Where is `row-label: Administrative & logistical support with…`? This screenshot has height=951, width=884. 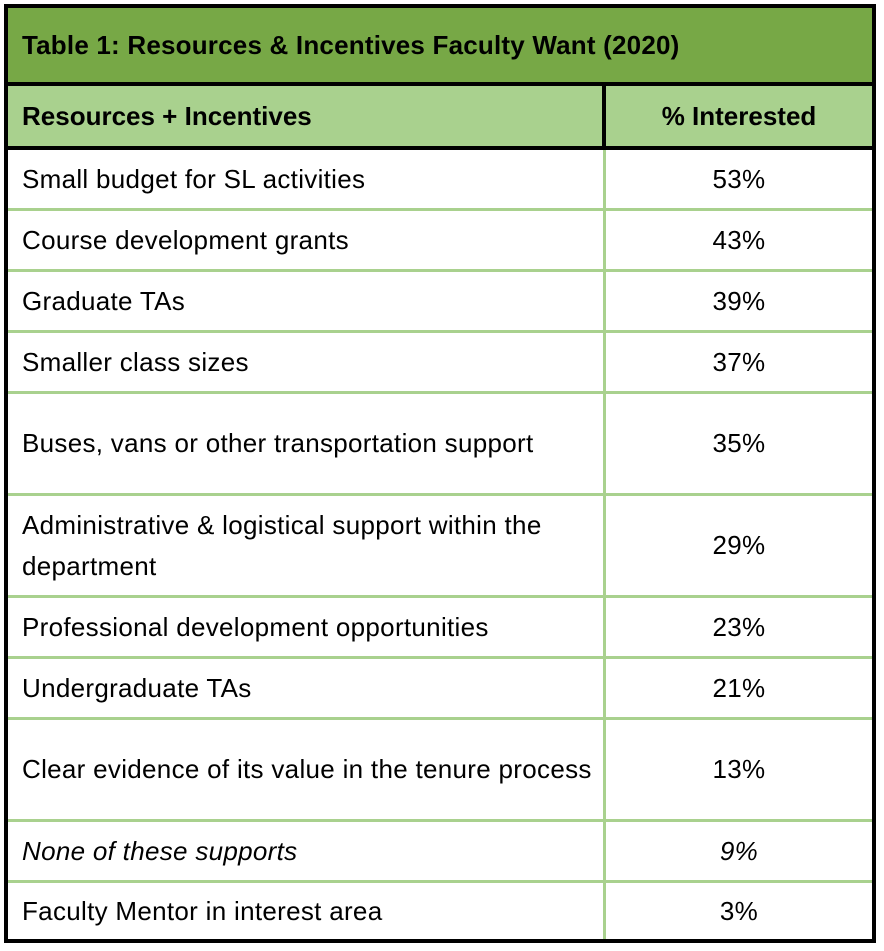 row-label: Administrative & logistical support with… is located at coordinates (307, 545).